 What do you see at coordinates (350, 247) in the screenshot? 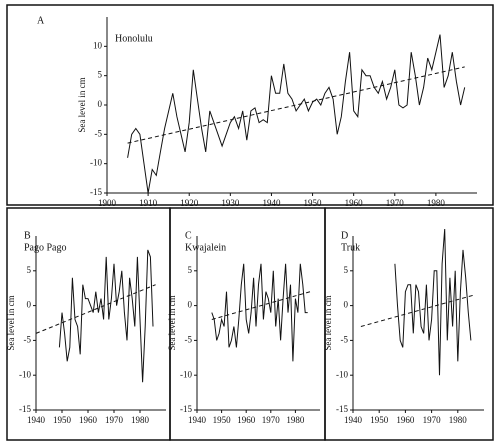
I see `panel-title: Truk` at bounding box center [350, 247].